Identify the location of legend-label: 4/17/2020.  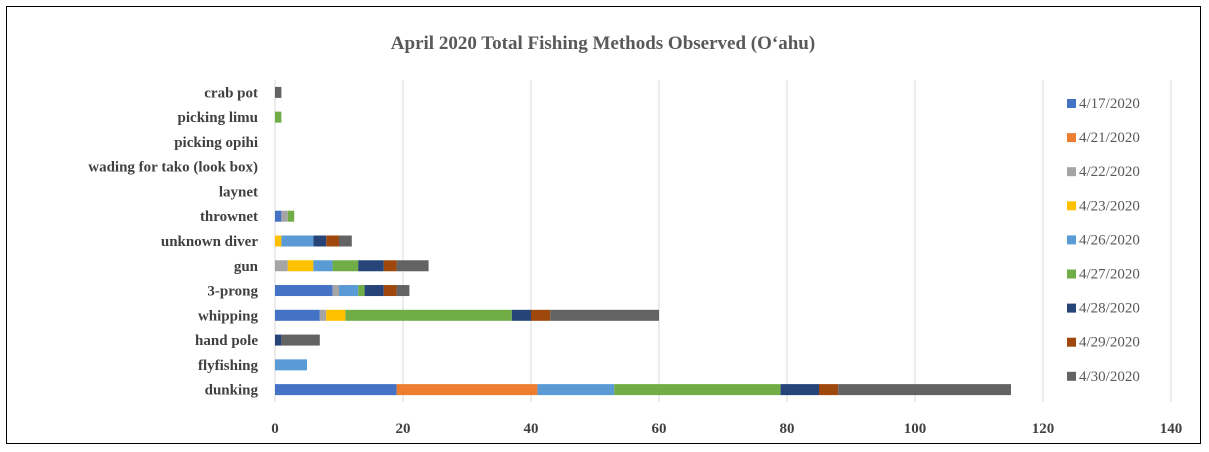
(1109, 104).